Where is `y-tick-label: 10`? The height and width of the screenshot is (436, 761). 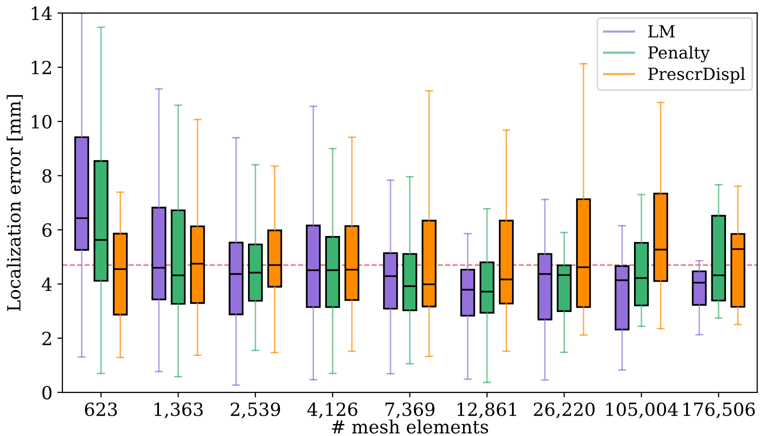 y-tick-label: 10 is located at coordinates (42, 121).